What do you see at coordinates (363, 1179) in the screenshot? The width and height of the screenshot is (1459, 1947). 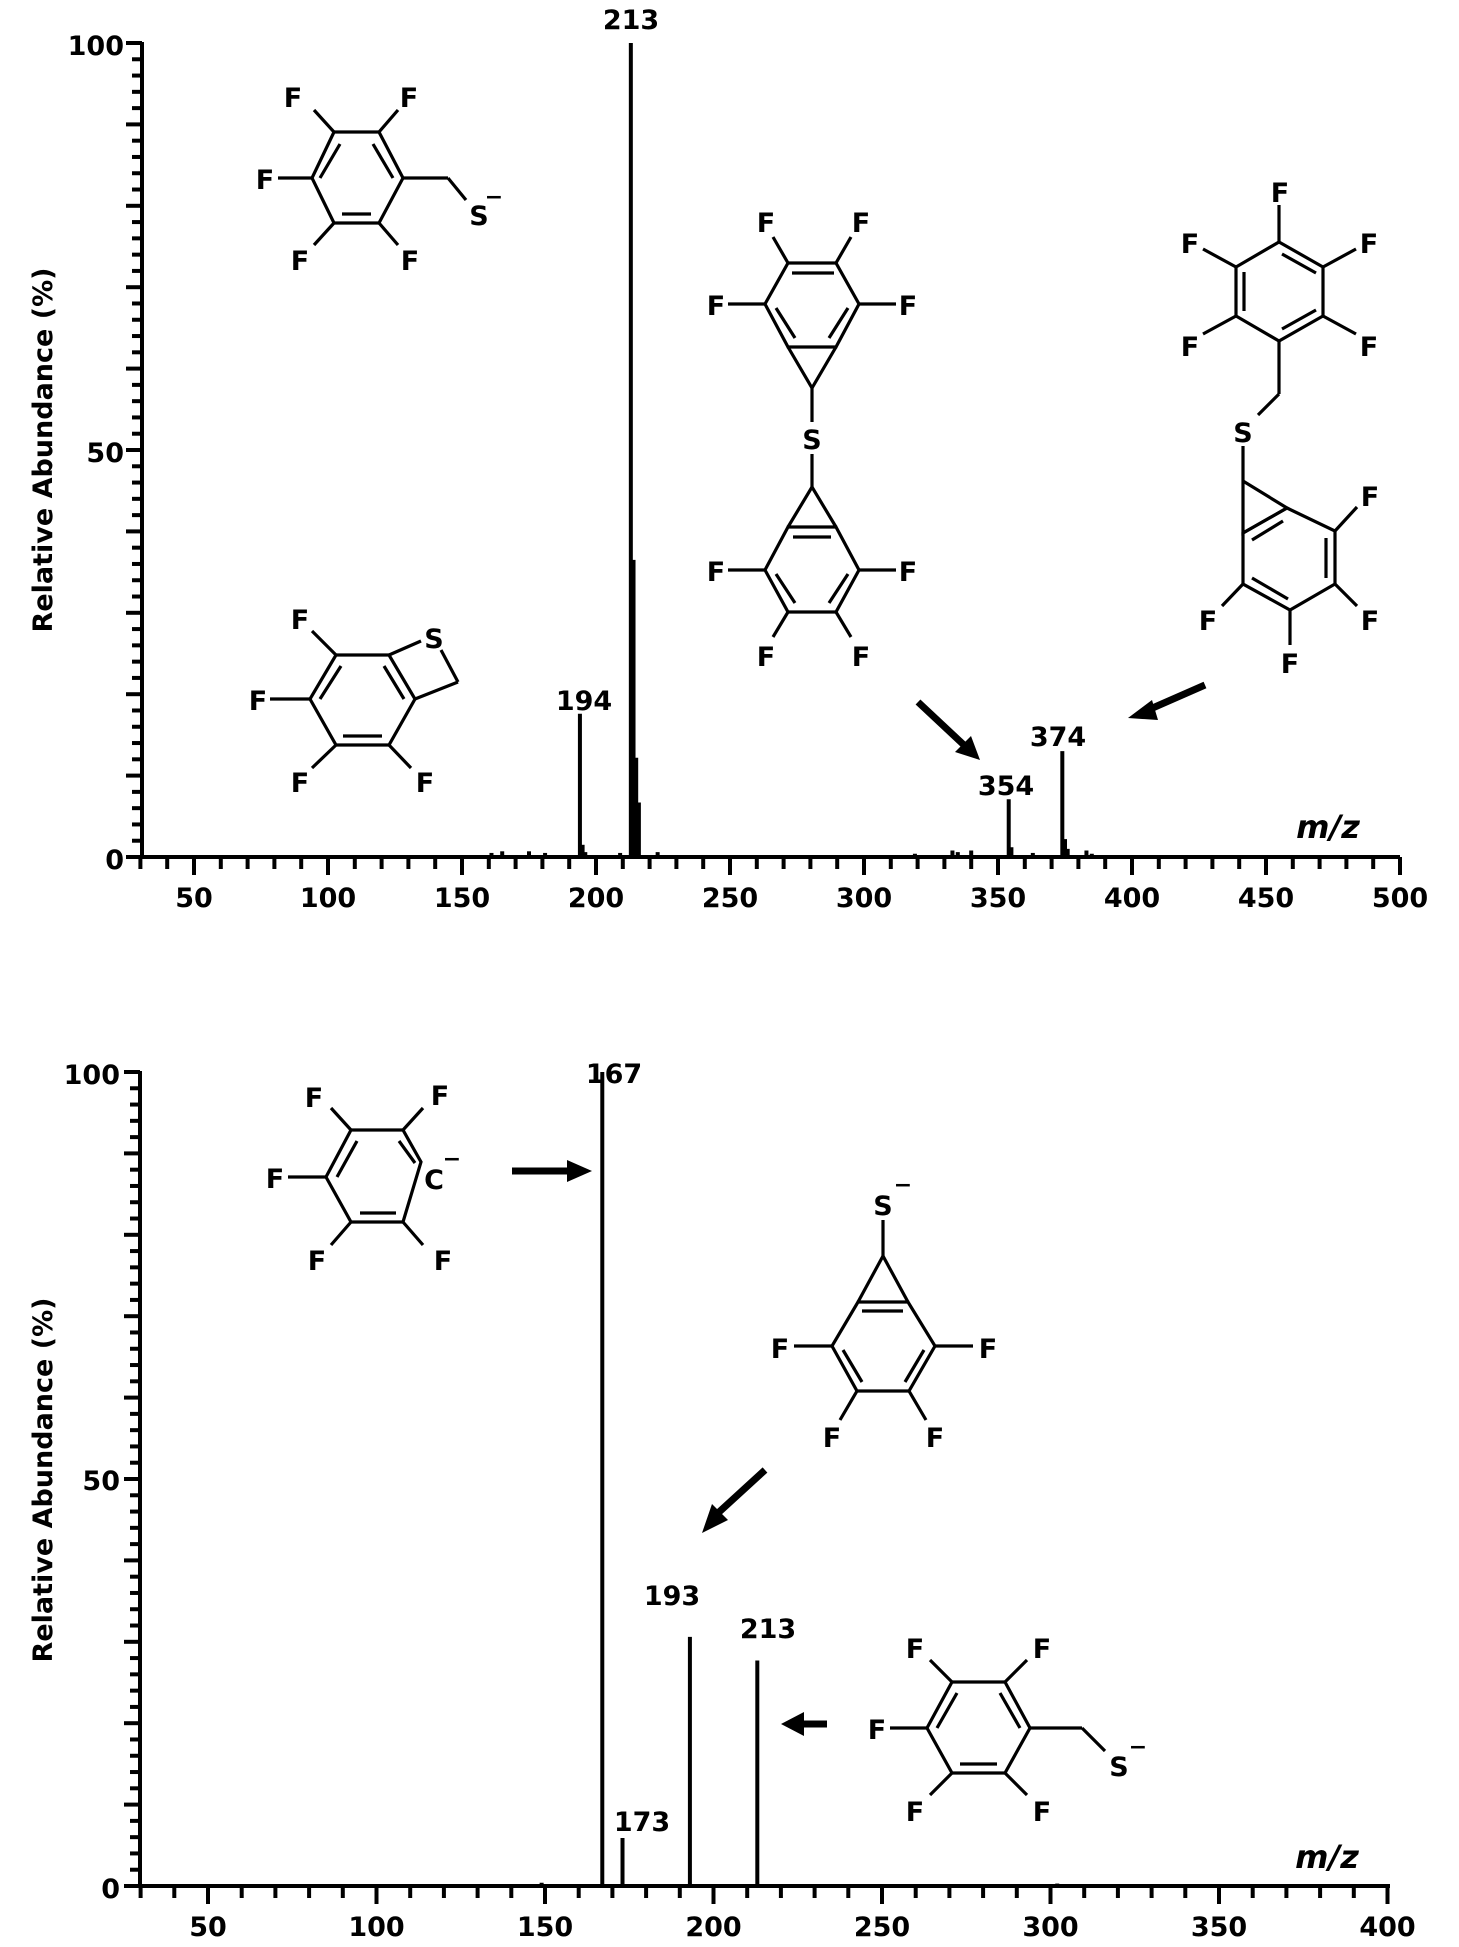 I see `structure-pentafluorophenyl-anion: F F F C − F F` at bounding box center [363, 1179].